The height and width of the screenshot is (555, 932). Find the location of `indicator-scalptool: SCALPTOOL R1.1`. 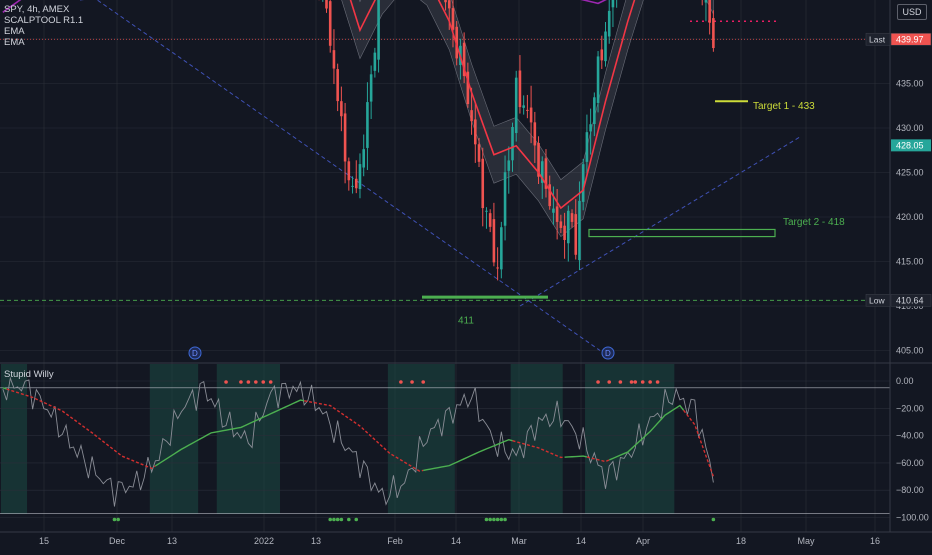

indicator-scalptool: SCALPTOOL R1.1 is located at coordinates (43, 20).